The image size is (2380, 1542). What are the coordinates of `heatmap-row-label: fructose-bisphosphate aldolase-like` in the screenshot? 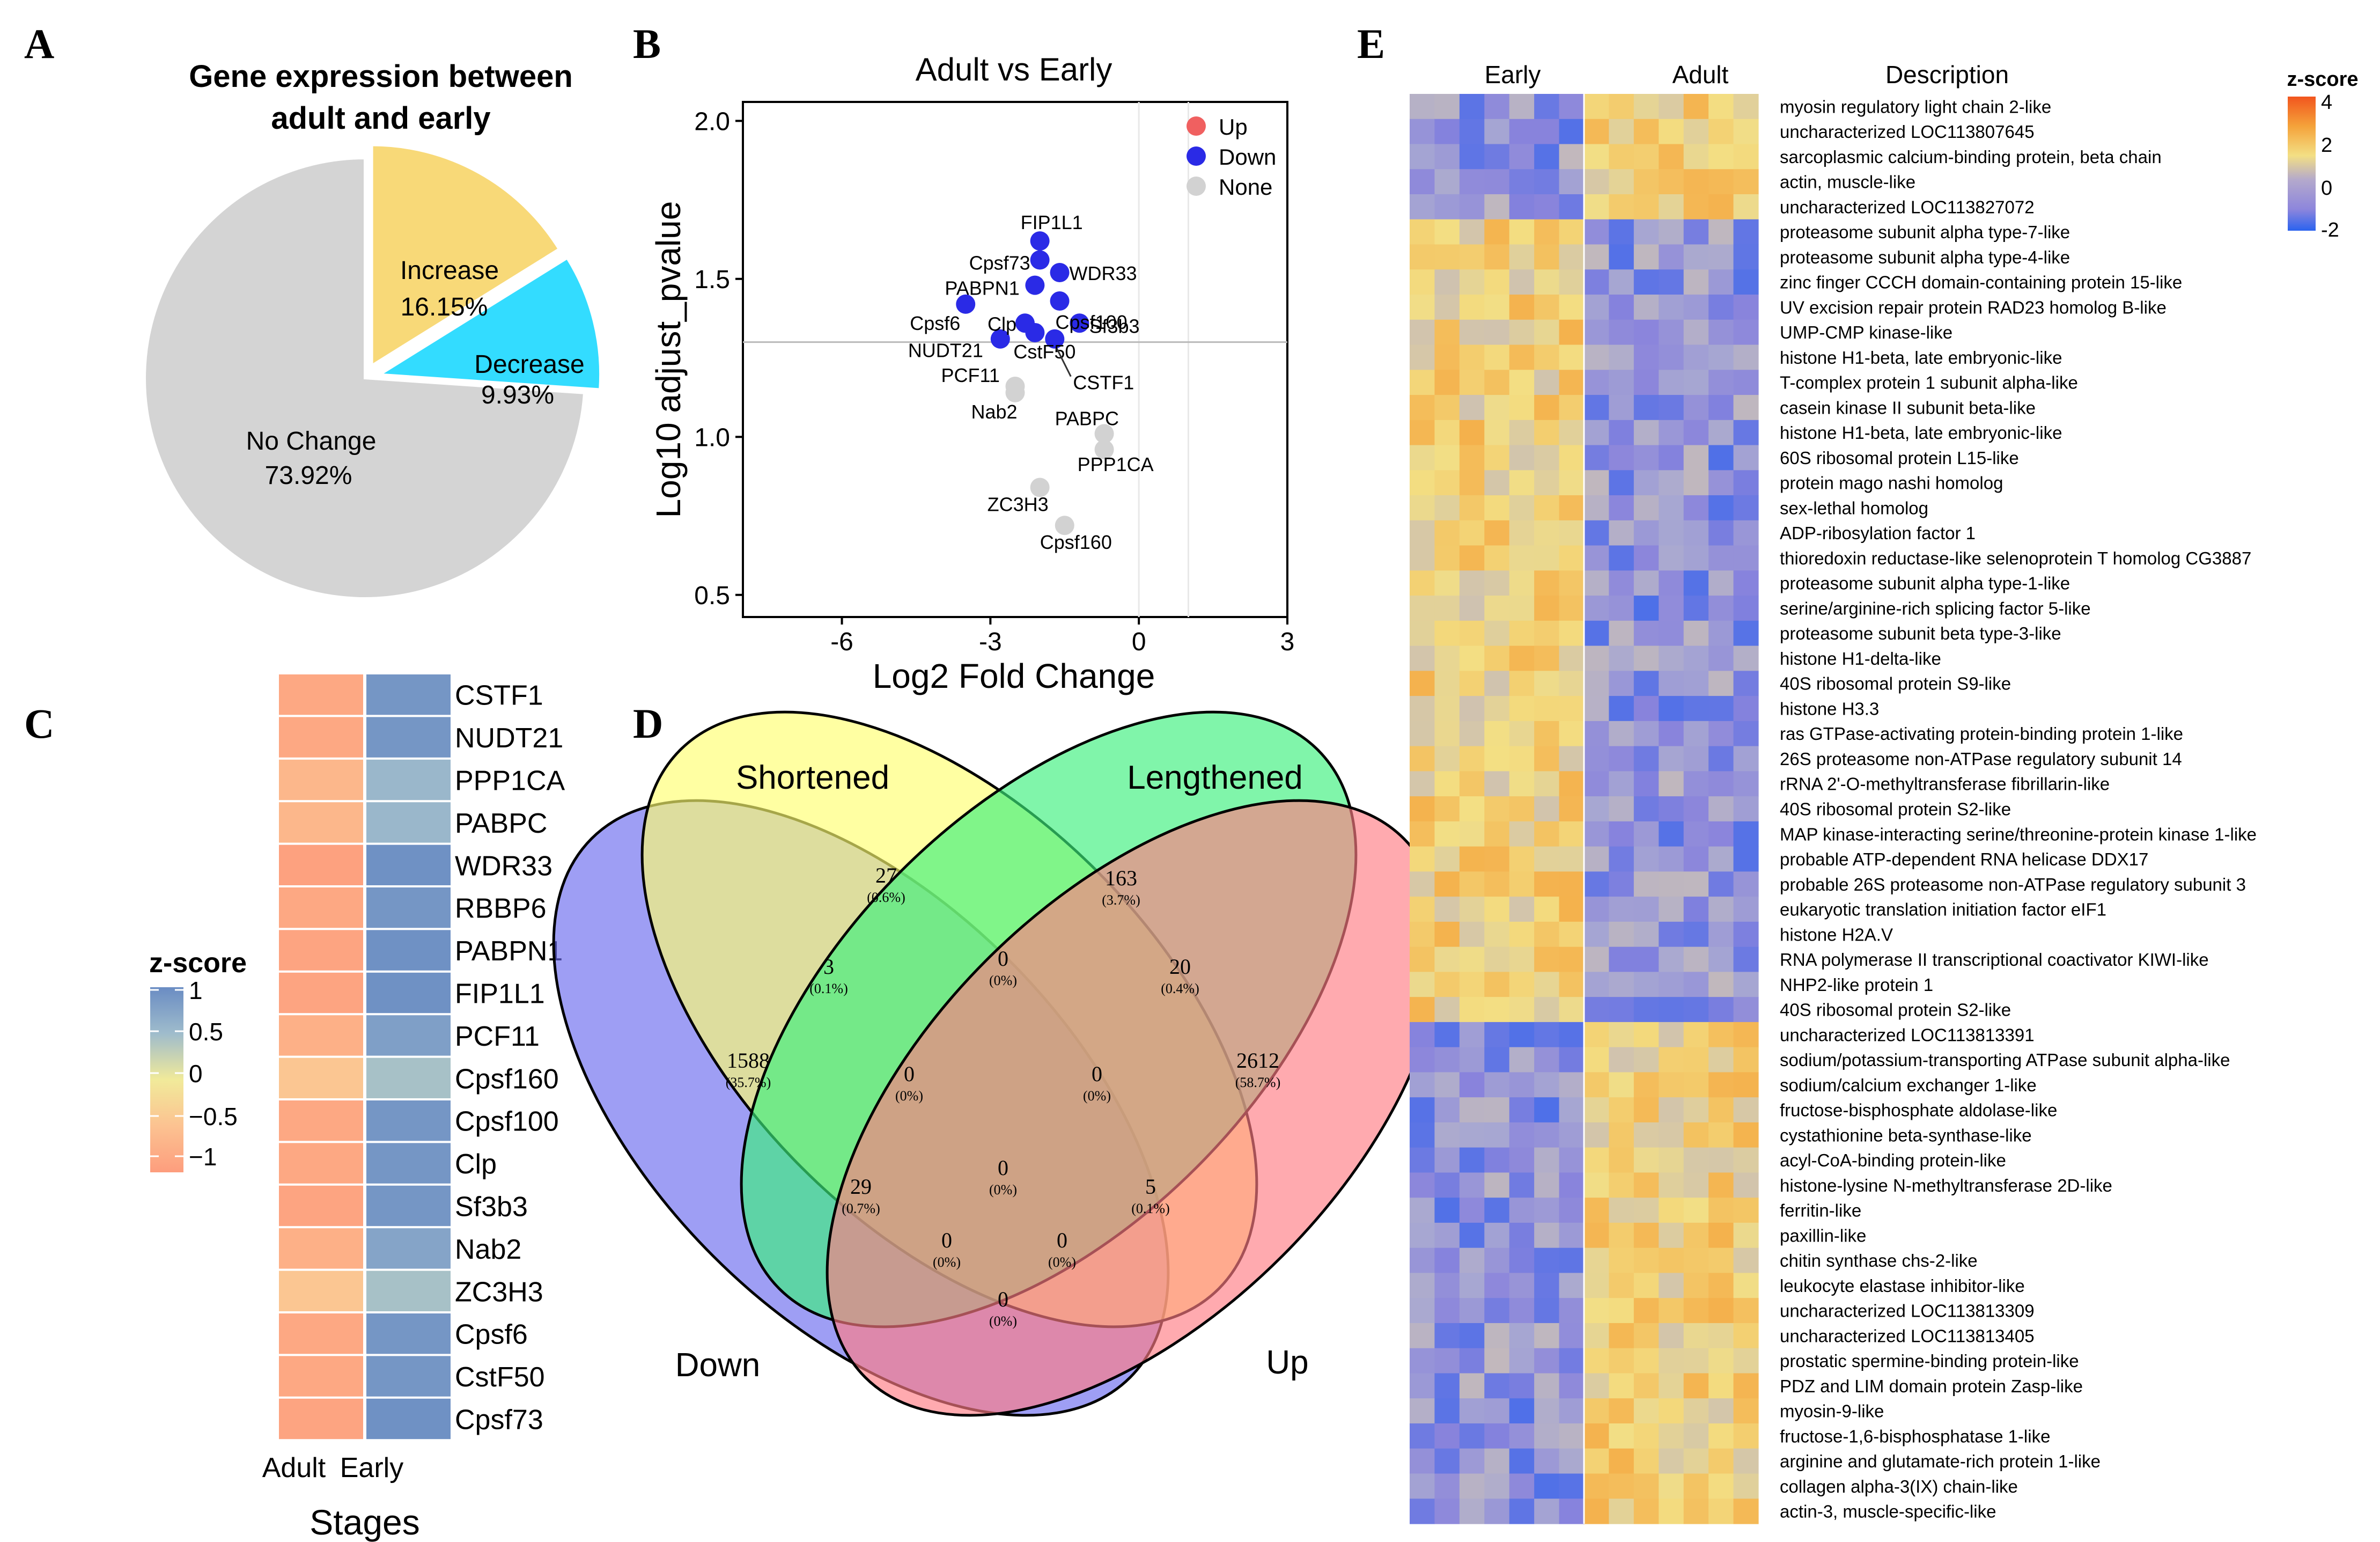 It's located at (1918, 1110).